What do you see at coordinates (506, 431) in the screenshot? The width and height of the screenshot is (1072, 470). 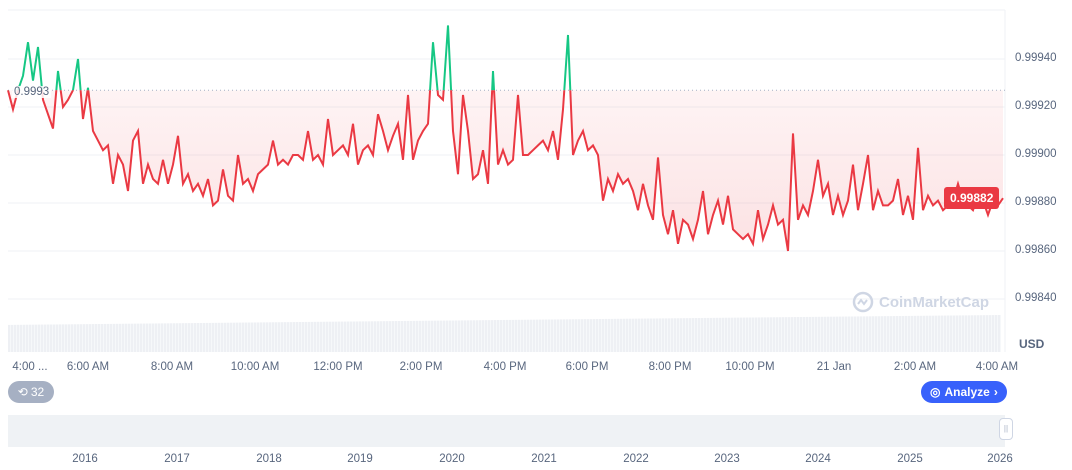 I see `range-navigator` at bounding box center [506, 431].